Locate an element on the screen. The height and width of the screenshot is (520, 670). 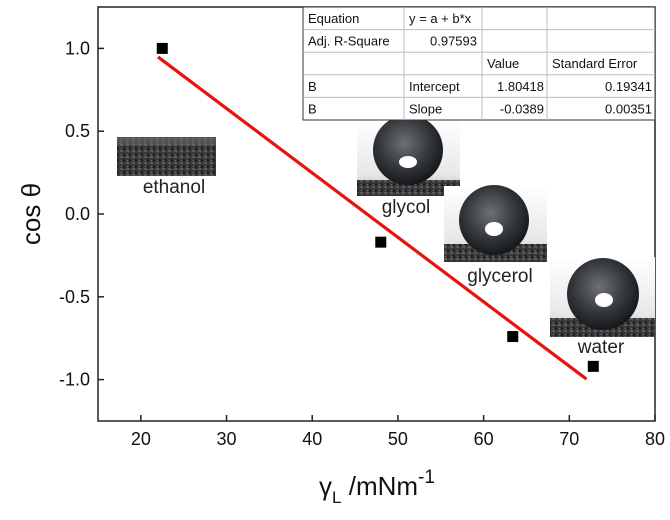
x-axis-title-superscript: -1 is located at coordinates (426, 477).